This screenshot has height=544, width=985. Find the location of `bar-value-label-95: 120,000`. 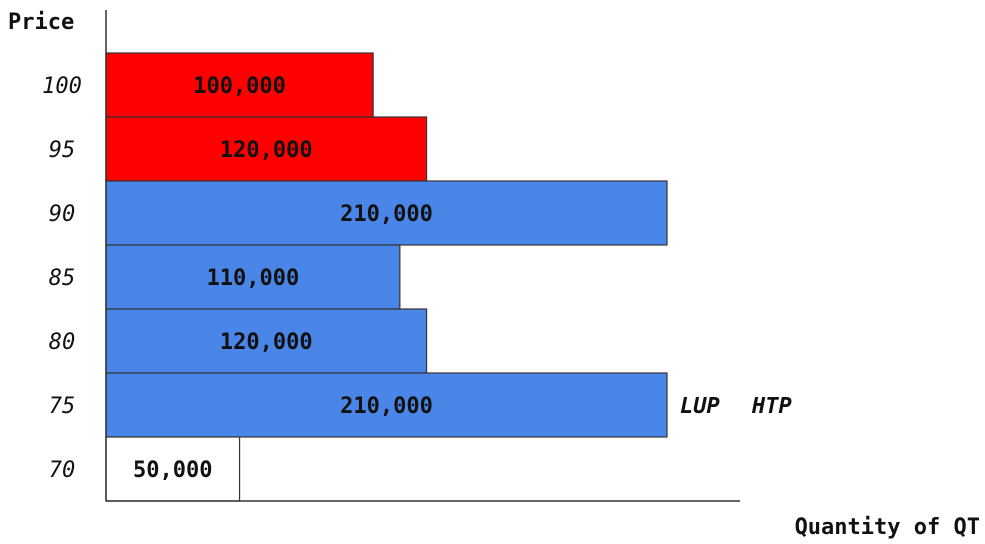

bar-value-label-95: 120,000 is located at coordinates (266, 150).